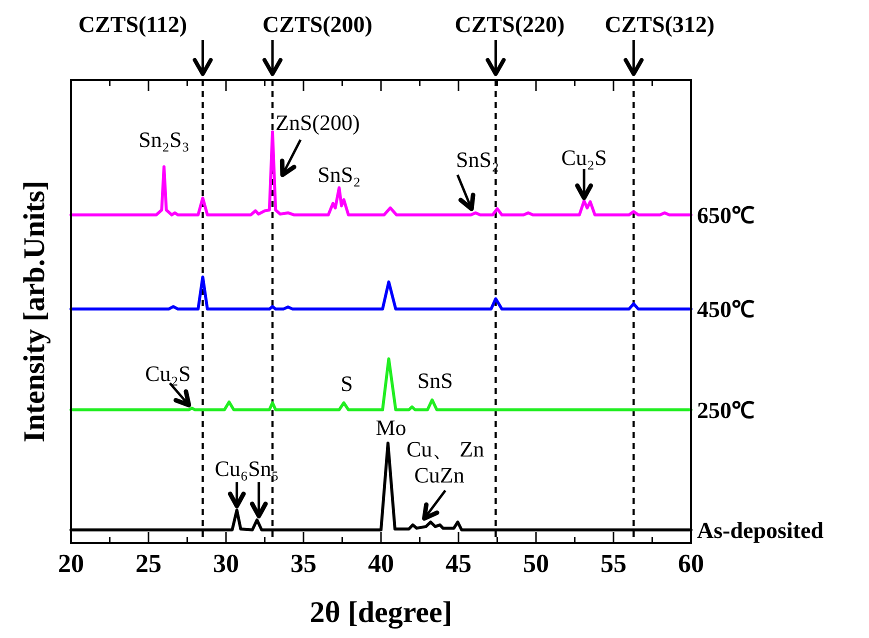 This screenshot has height=638, width=869. I want to click on ref-line-label: CZTS(220), so click(509, 24).